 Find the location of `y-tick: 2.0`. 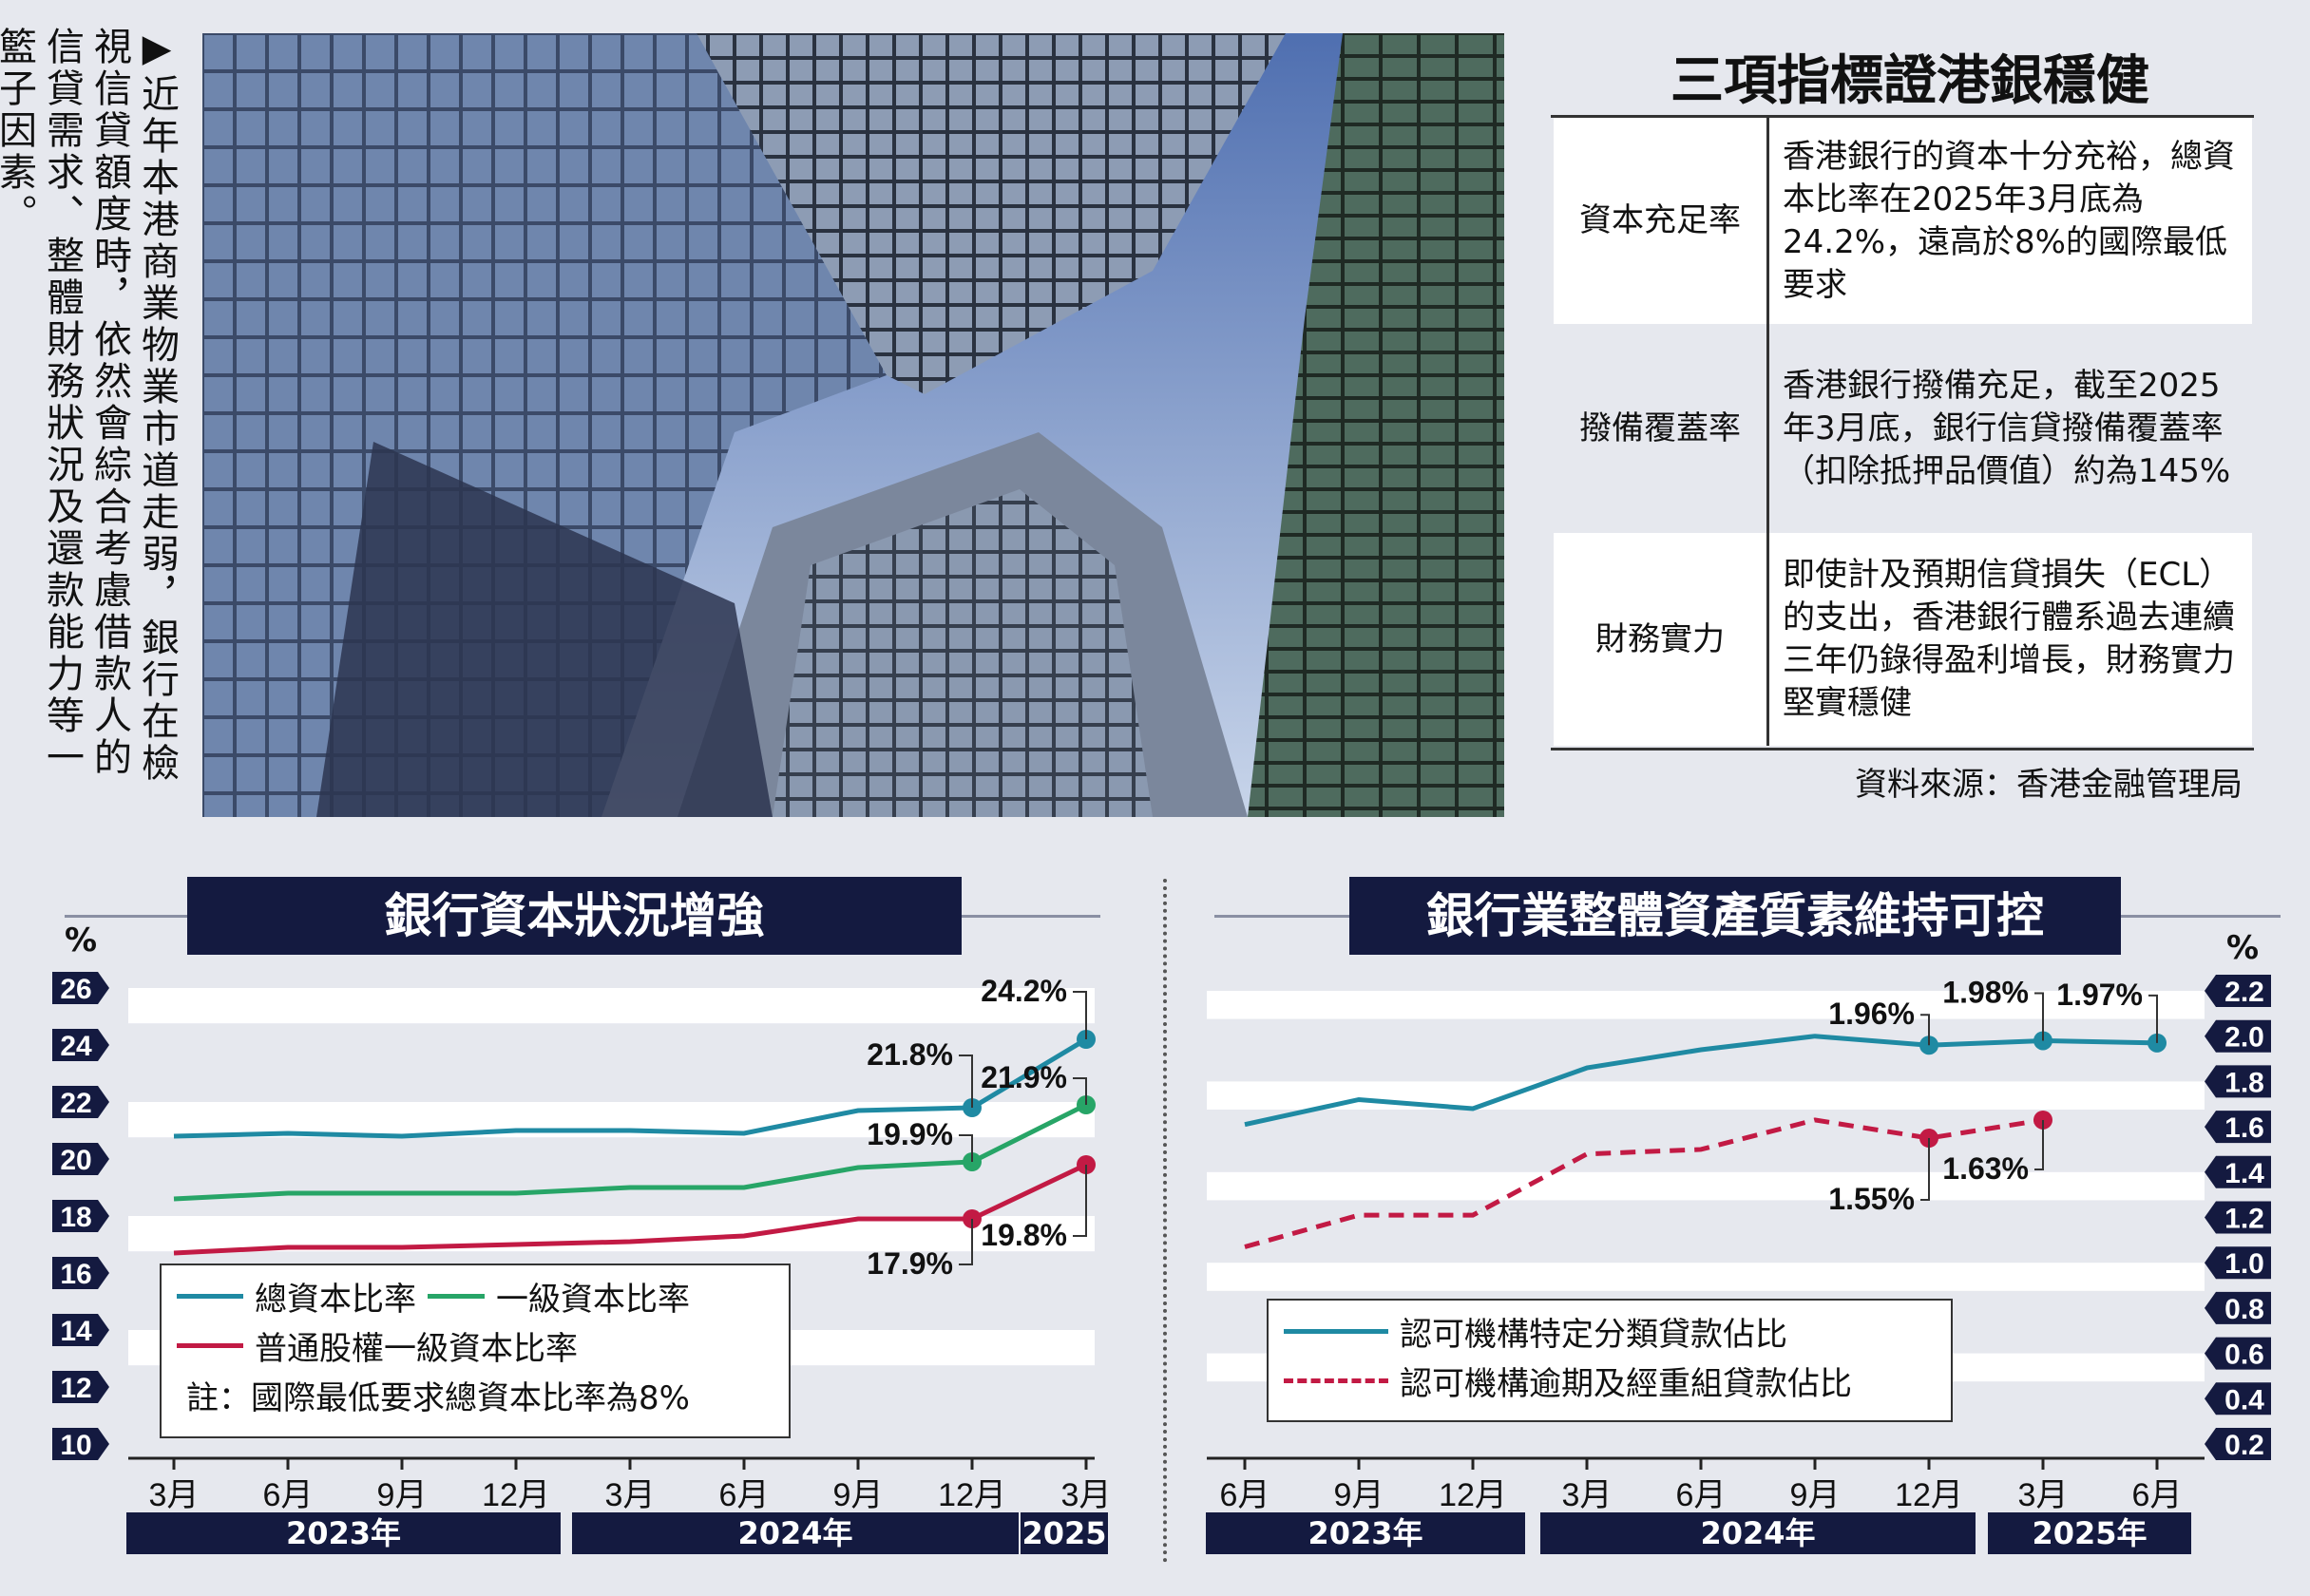

y-tick: 2.0 is located at coordinates (2238, 1036).